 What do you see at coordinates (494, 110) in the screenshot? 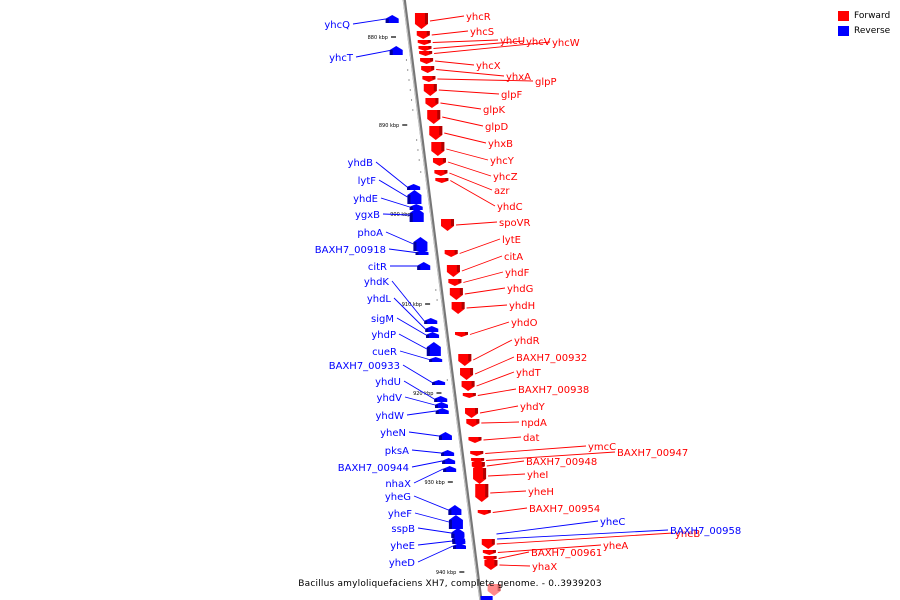
I see `forward-gene-label: glpK` at bounding box center [494, 110].